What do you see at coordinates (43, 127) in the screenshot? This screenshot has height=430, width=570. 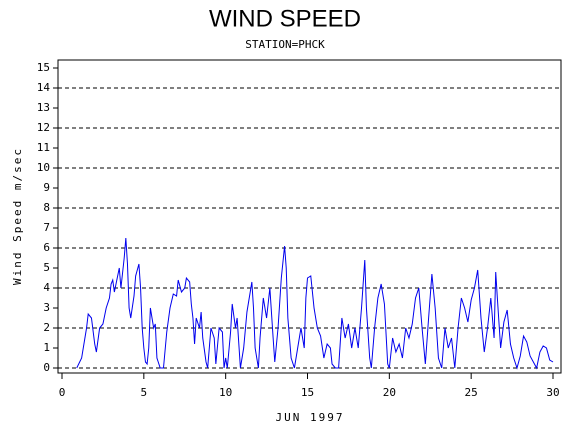 I see `y-tick-label: 12` at bounding box center [43, 127].